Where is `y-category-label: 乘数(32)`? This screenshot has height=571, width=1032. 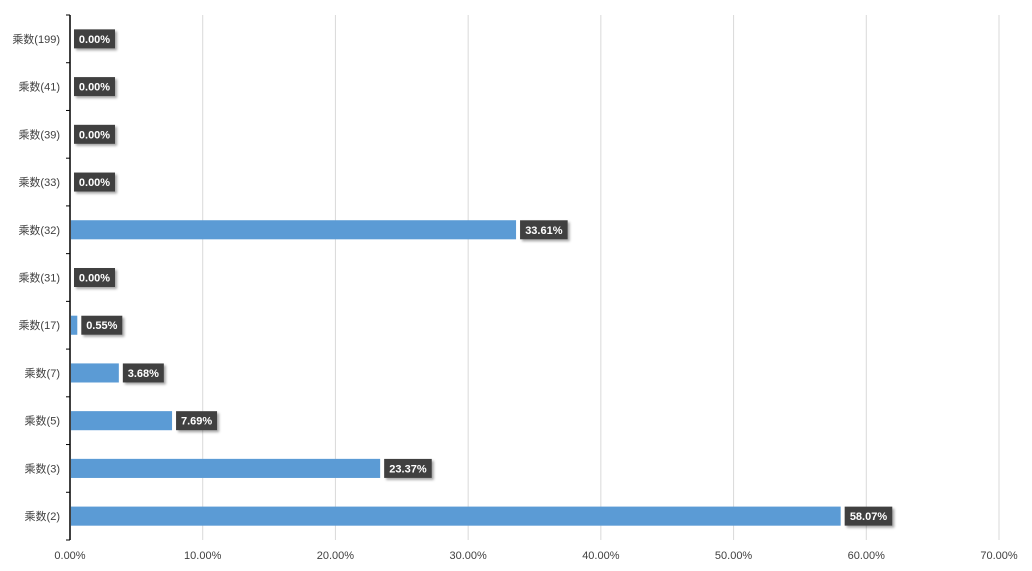 y-category-label: 乘数(32) is located at coordinates (39, 230).